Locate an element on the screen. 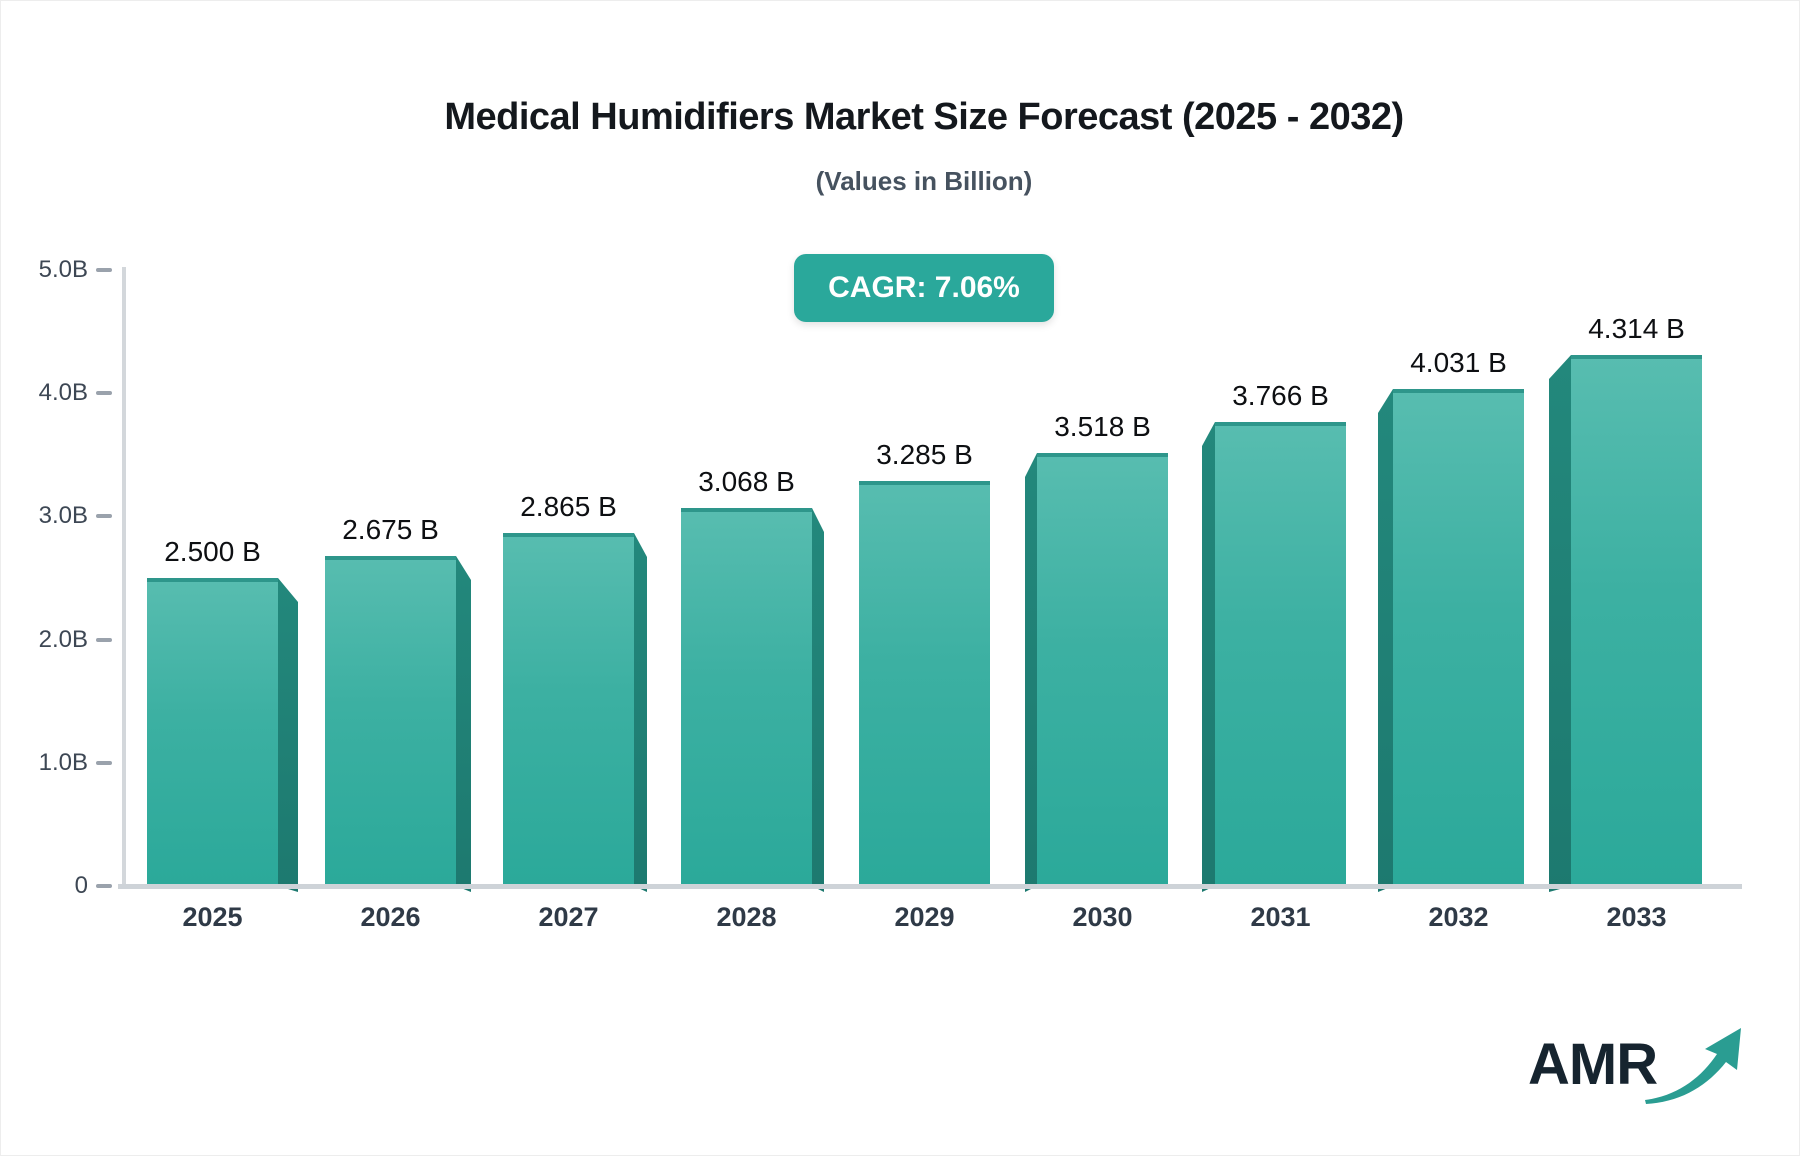  bar-value-label: 3.766 B is located at coordinates (1280, 395).